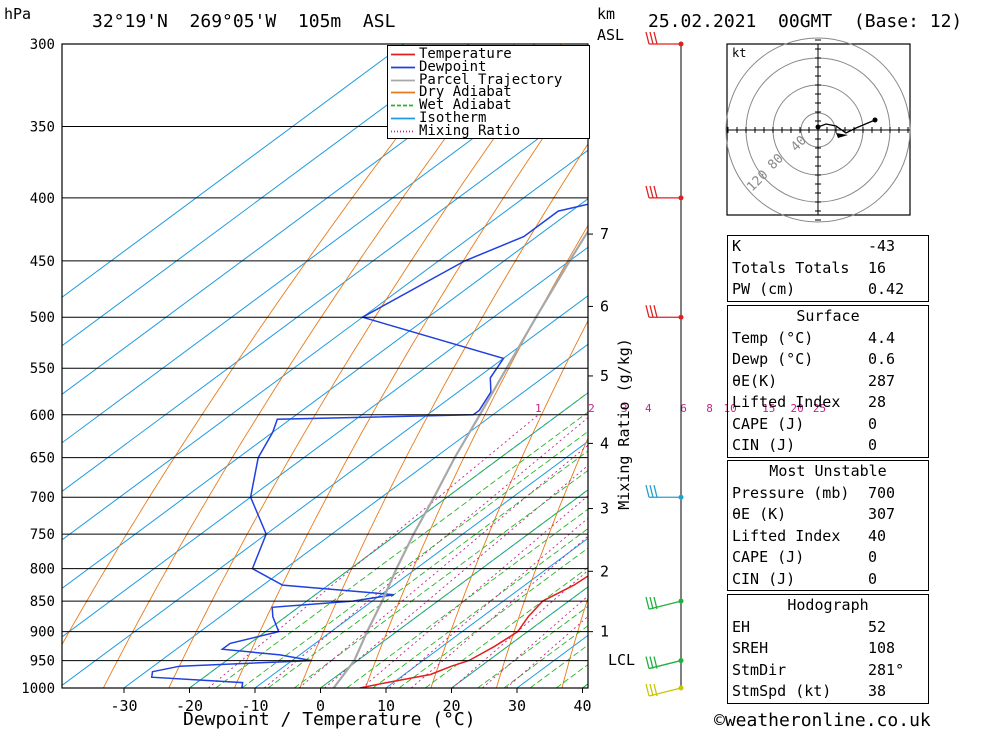 Image resolution: width=1000 pixels, height=733 pixels. Describe the element at coordinates (773, 359) in the screenshot. I see `dewp-label: Dewp (°C)` at that location.